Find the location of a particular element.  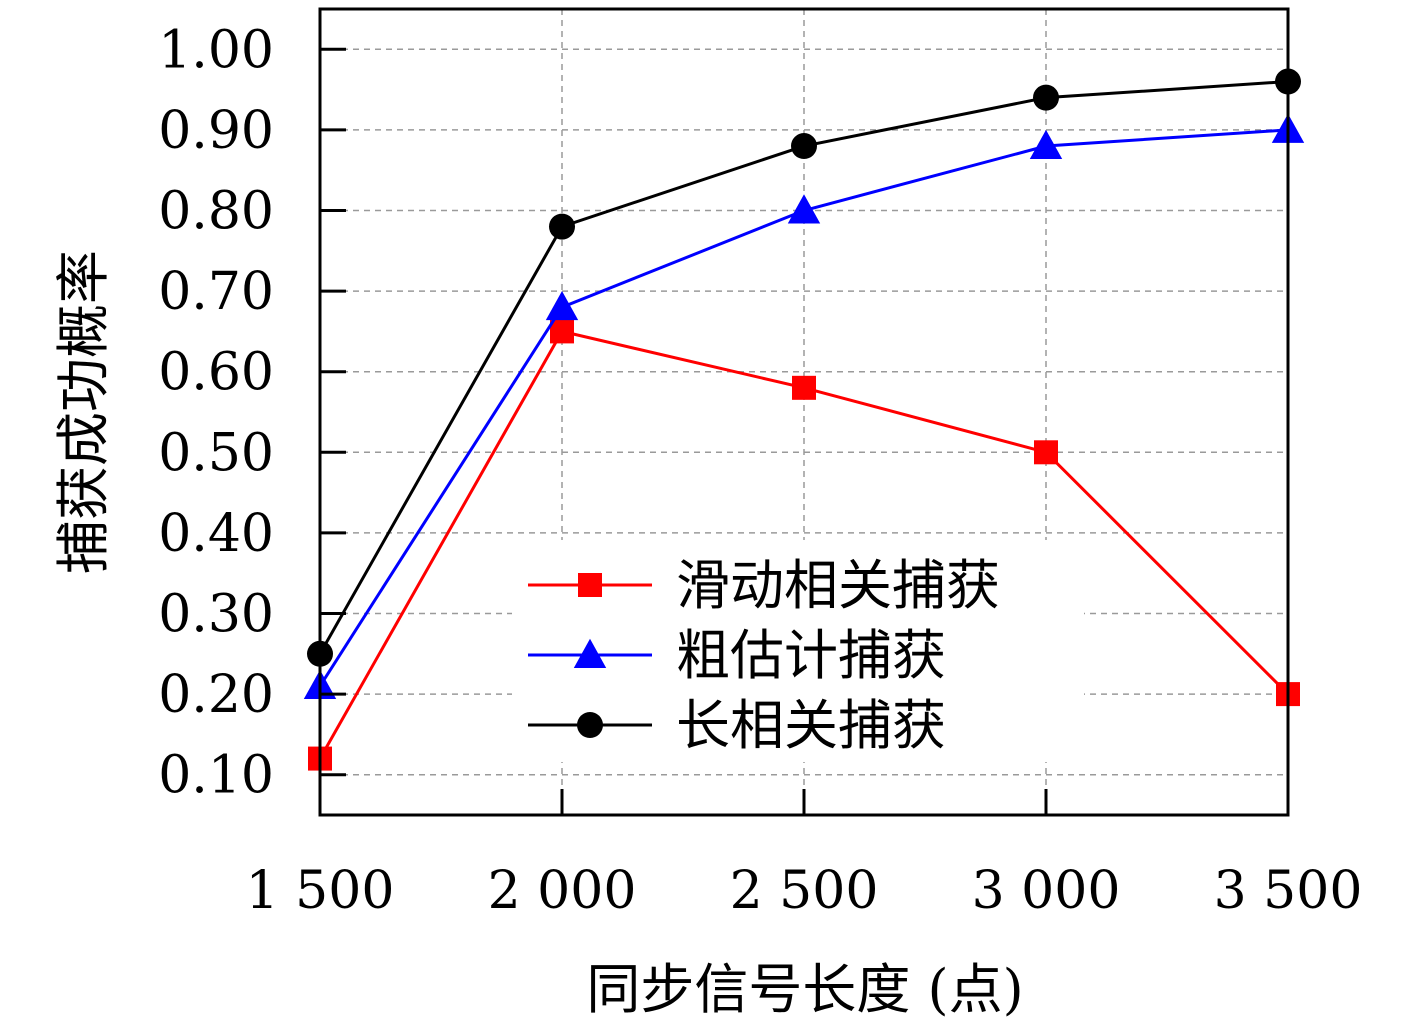

legend-item: 粗估计捕获 is located at coordinates (737, 655).